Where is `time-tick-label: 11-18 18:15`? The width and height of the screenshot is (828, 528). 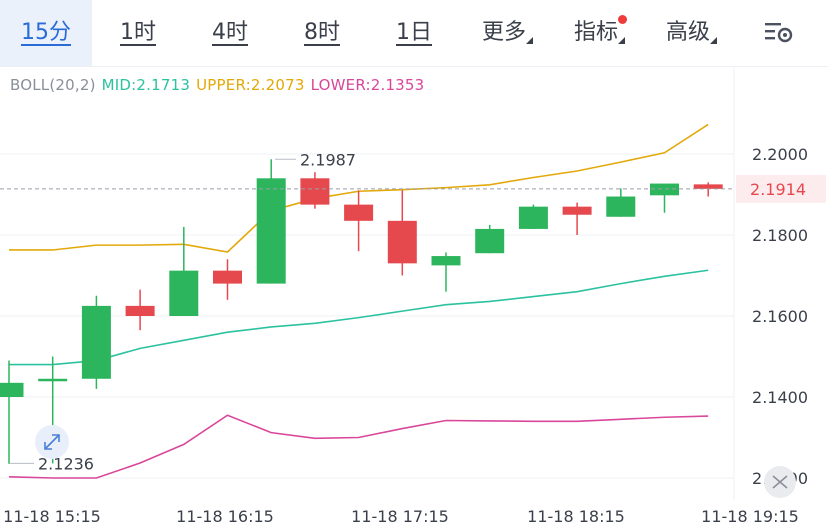 time-tick-label: 11-18 18:15 is located at coordinates (576, 516).